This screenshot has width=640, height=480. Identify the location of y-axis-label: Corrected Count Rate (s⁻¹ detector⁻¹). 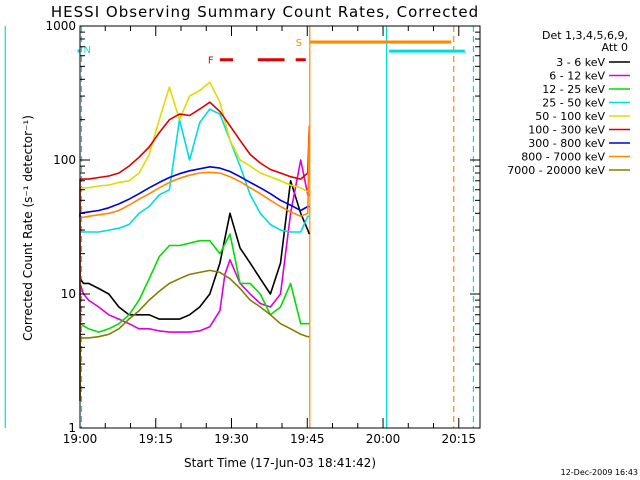
(28, 228).